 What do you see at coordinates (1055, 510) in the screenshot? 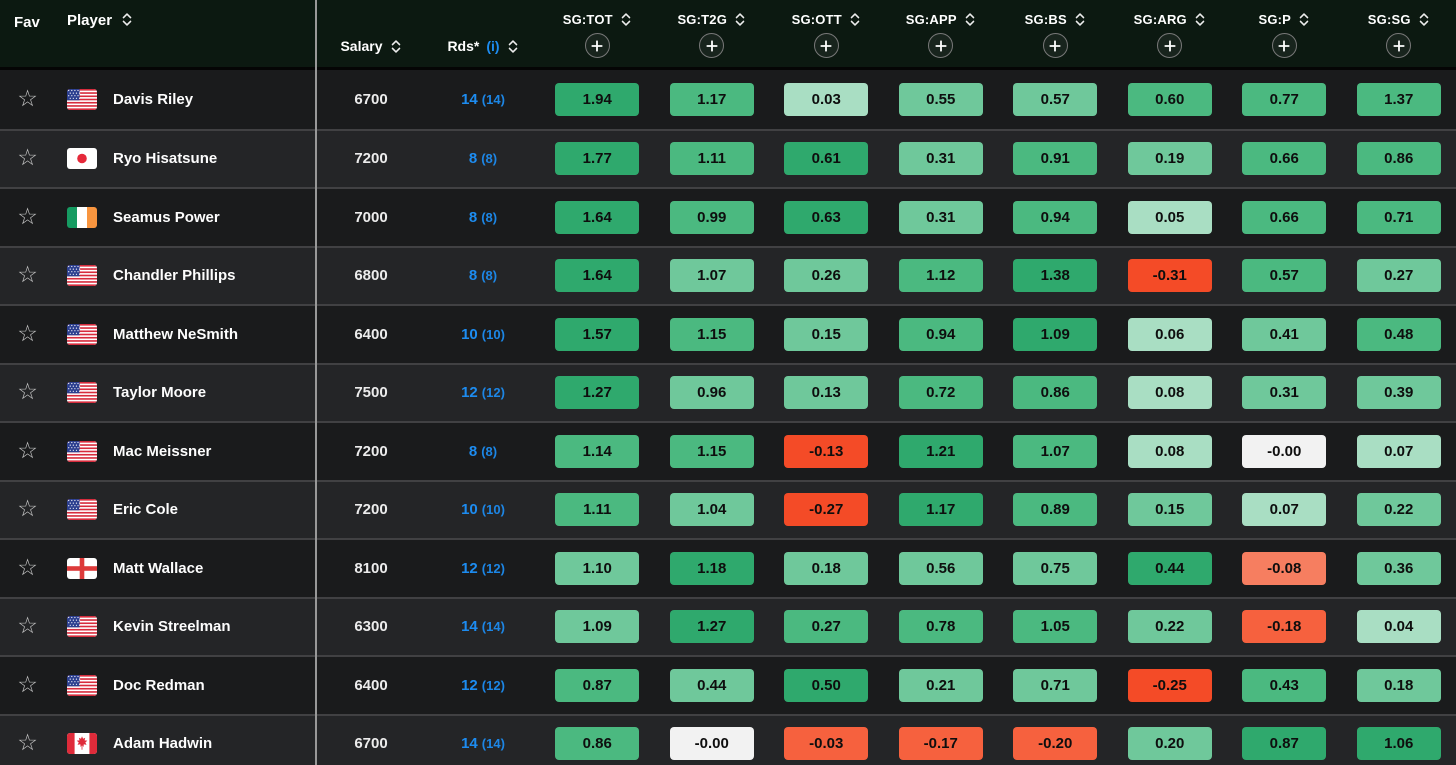
I see `stat-cell: 0.89` at bounding box center [1055, 510].